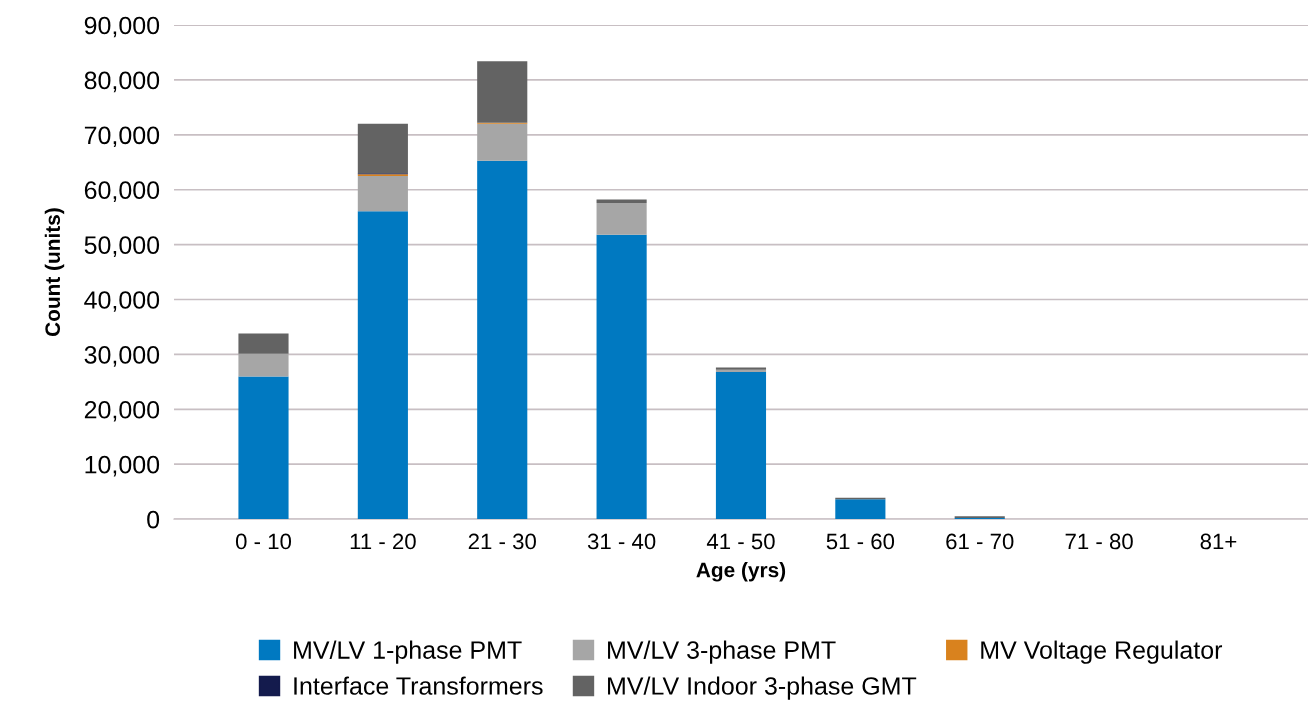  Describe the element at coordinates (1102, 652) in the screenshot. I see `legend-label: MV Voltage Regulator` at that location.